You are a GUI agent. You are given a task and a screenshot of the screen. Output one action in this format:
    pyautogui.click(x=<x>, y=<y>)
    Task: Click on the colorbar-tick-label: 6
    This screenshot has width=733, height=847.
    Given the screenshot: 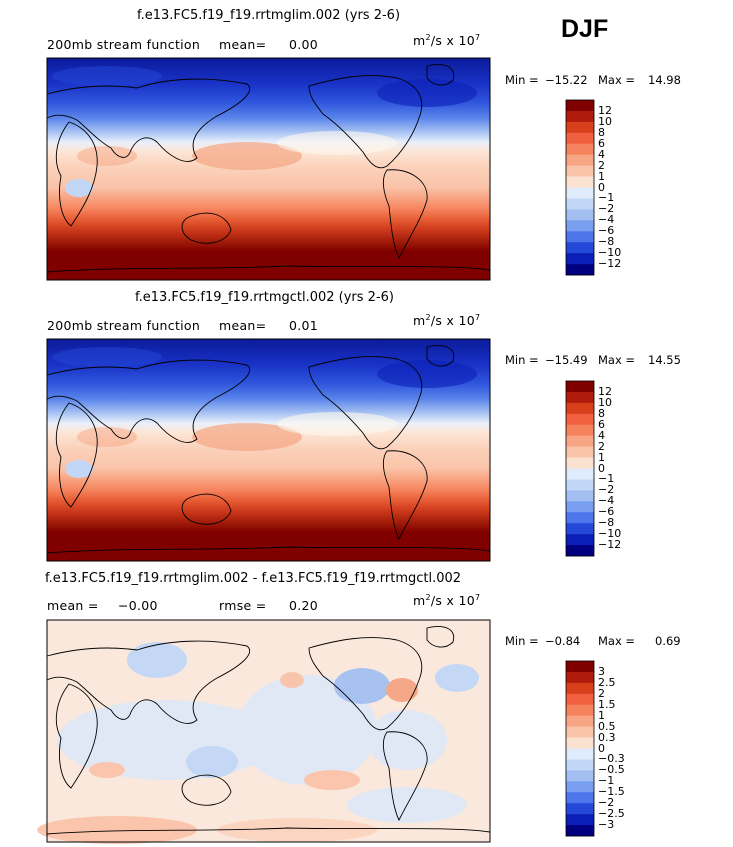 What is the action you would take?
    pyautogui.click(x=601, y=424)
    